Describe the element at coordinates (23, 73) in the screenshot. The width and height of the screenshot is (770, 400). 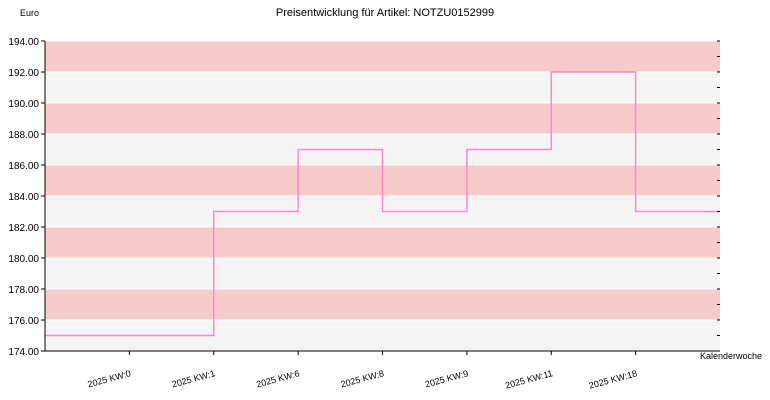
I see `y-tick-label: 192.00` at that location.